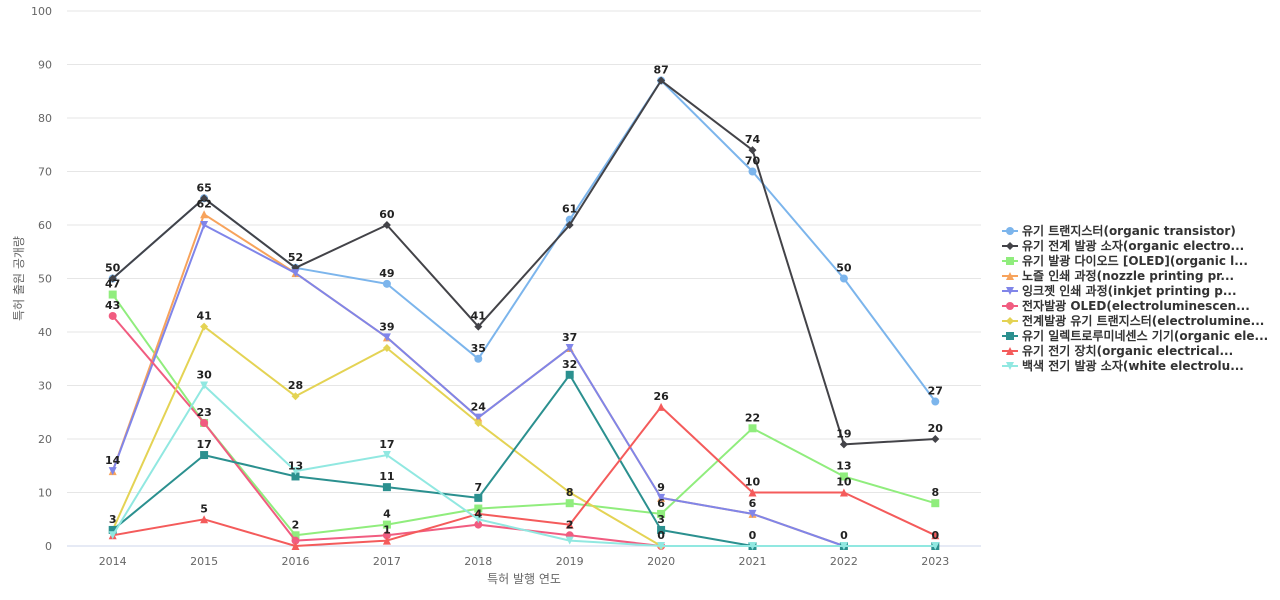  Describe the element at coordinates (935, 492) in the screenshot. I see `data-label: 8` at that location.